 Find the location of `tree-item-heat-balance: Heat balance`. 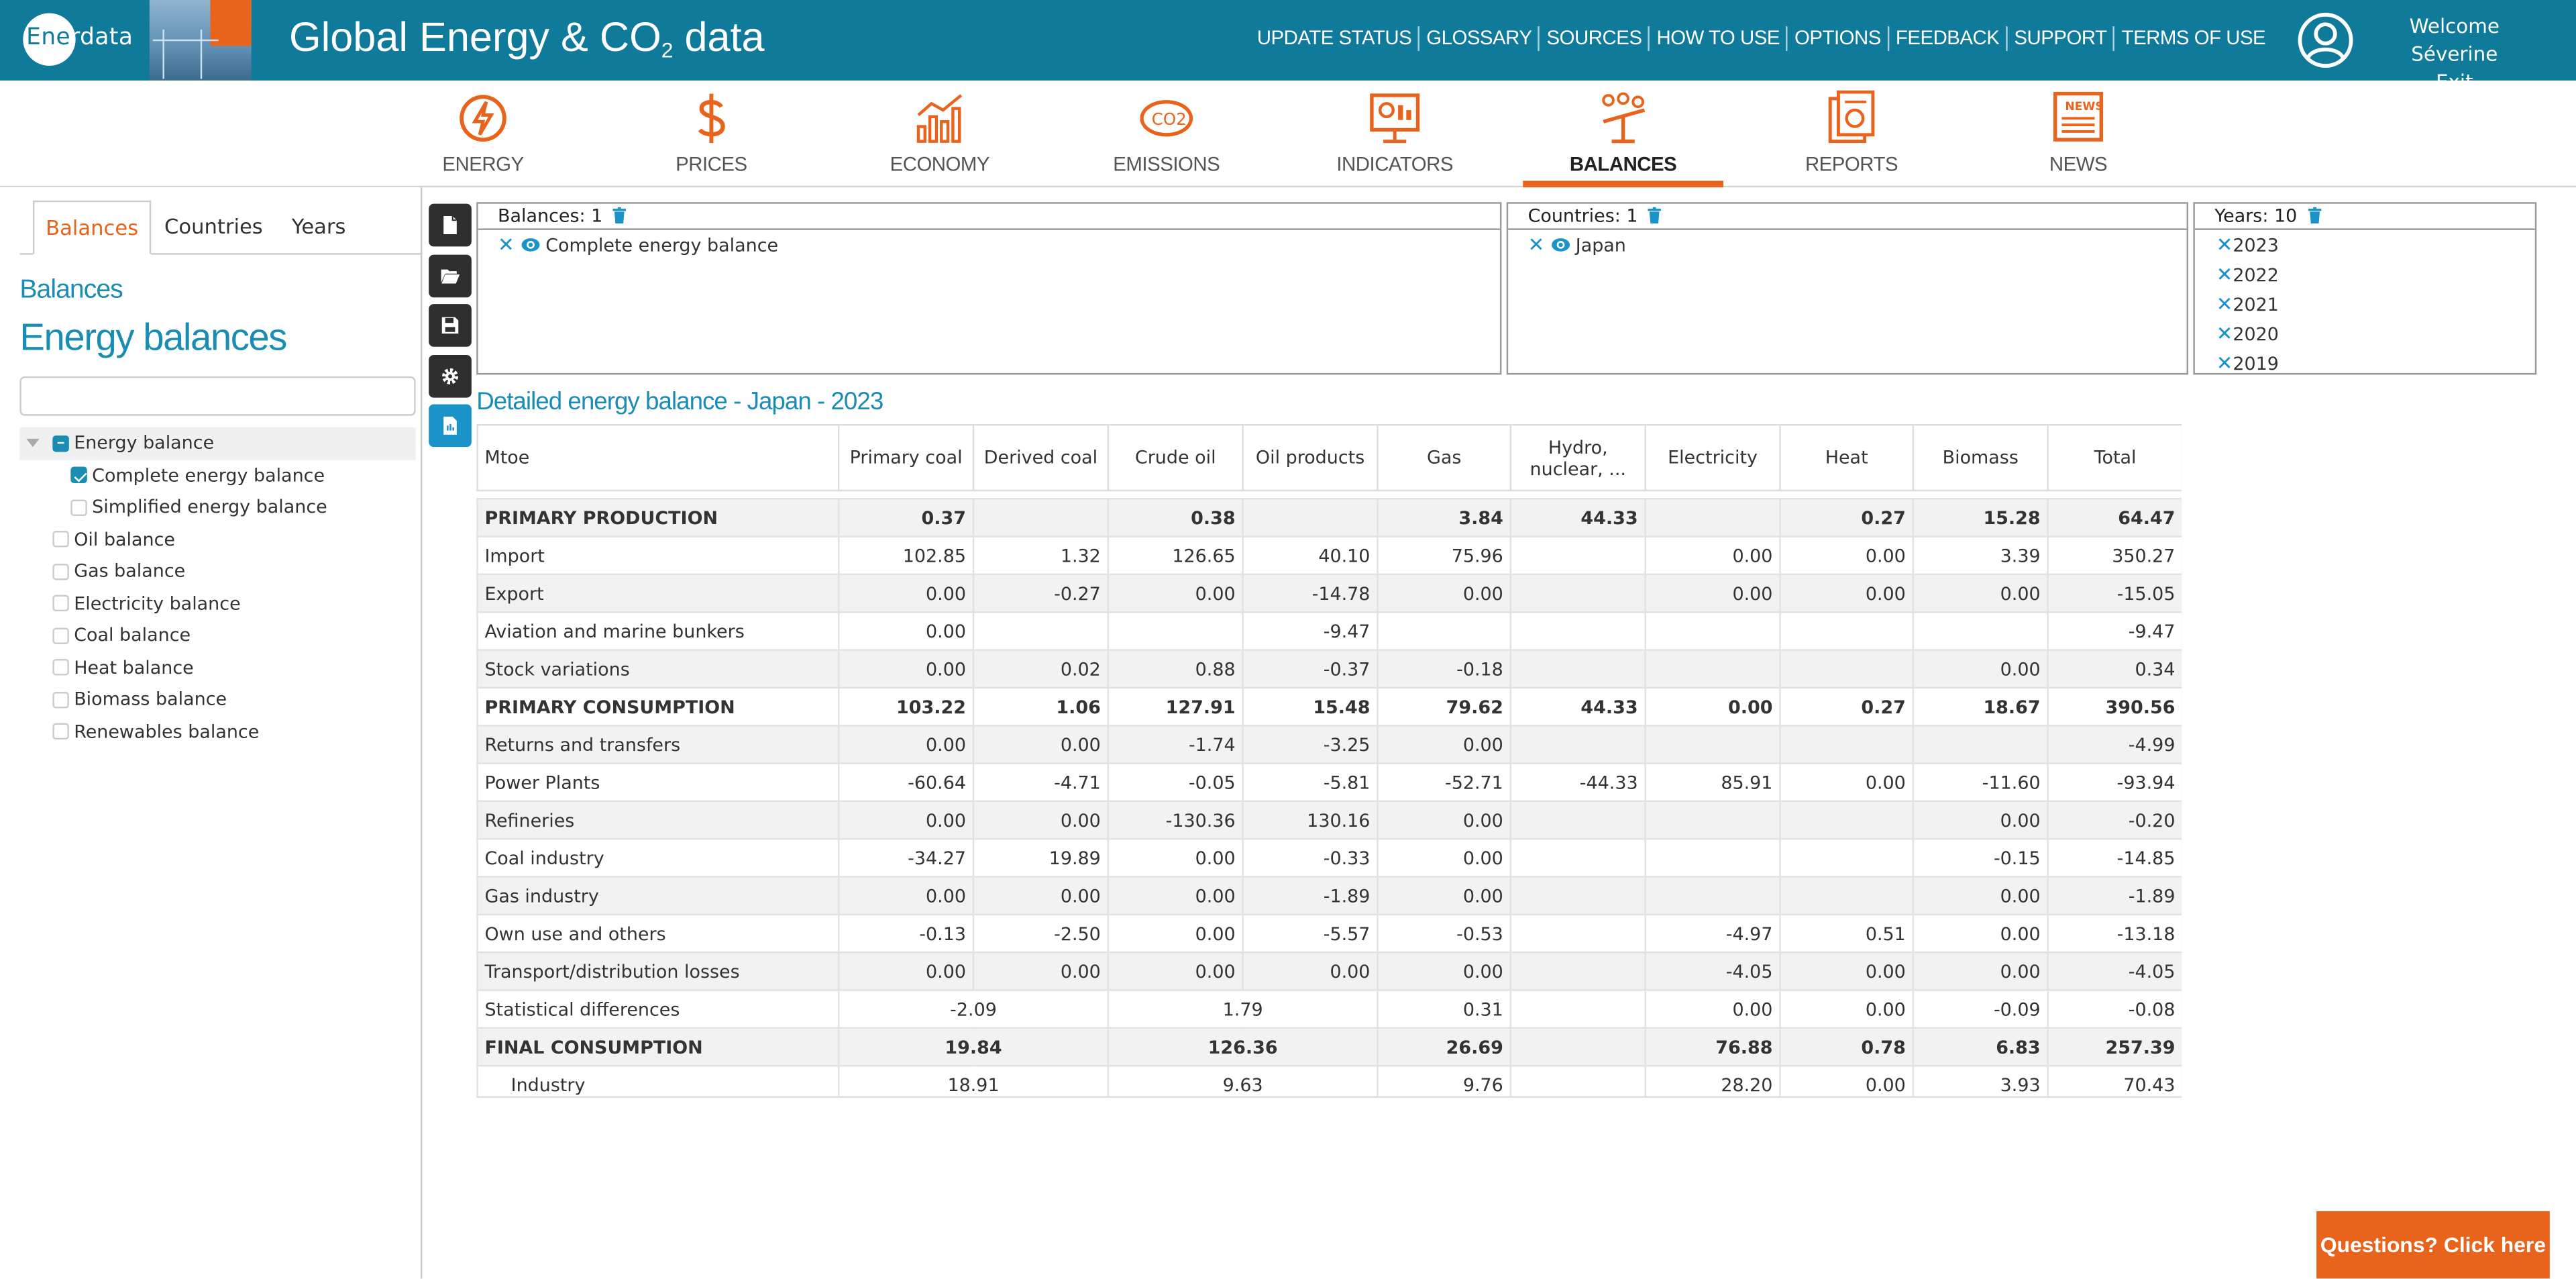

tree-item-heat-balance: Heat balance is located at coordinates (217, 668).